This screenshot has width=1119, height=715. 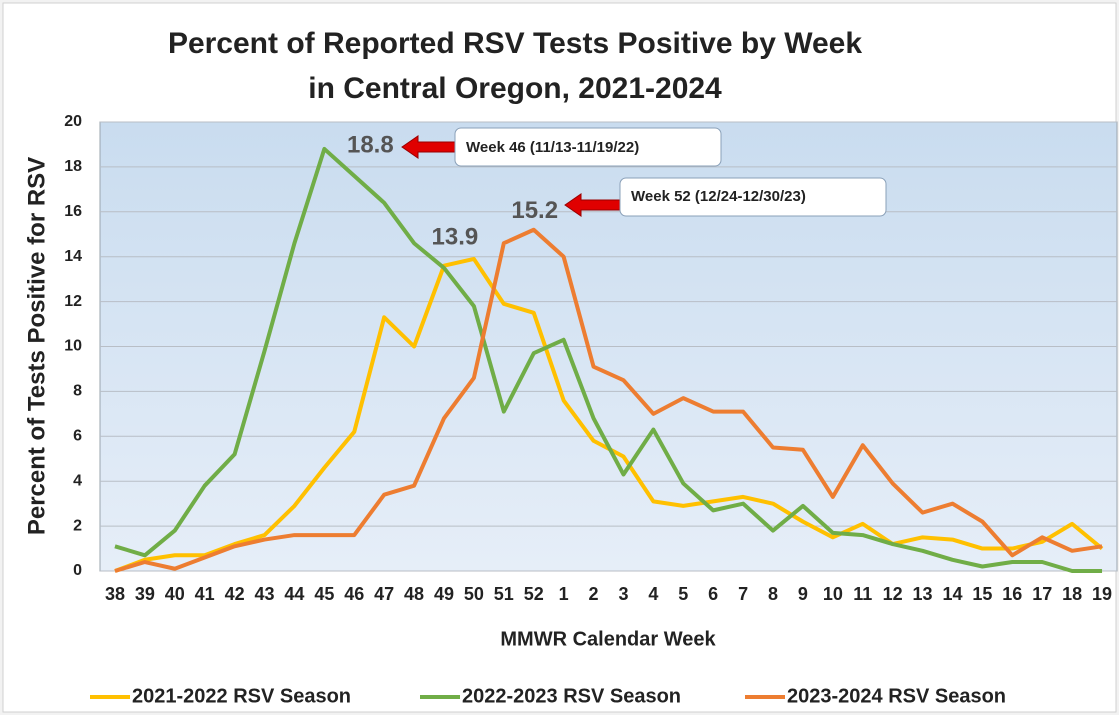 I want to click on x-tick-label: 45, so click(x=324, y=594).